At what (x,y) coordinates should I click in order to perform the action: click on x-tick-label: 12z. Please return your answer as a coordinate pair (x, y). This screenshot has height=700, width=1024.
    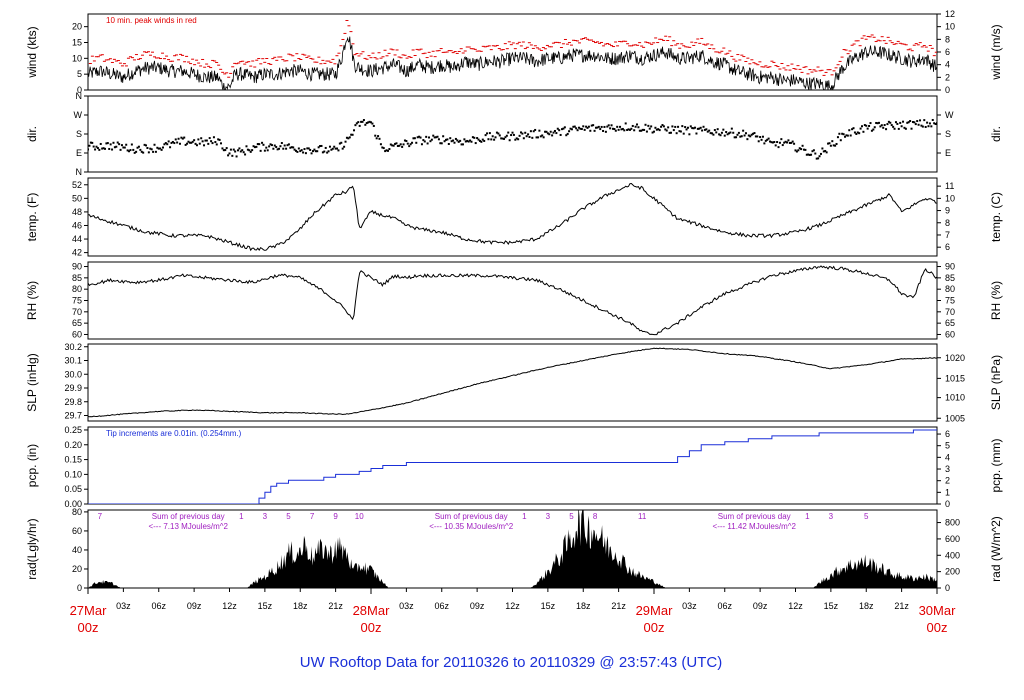
    Looking at the image, I should click on (512, 606).